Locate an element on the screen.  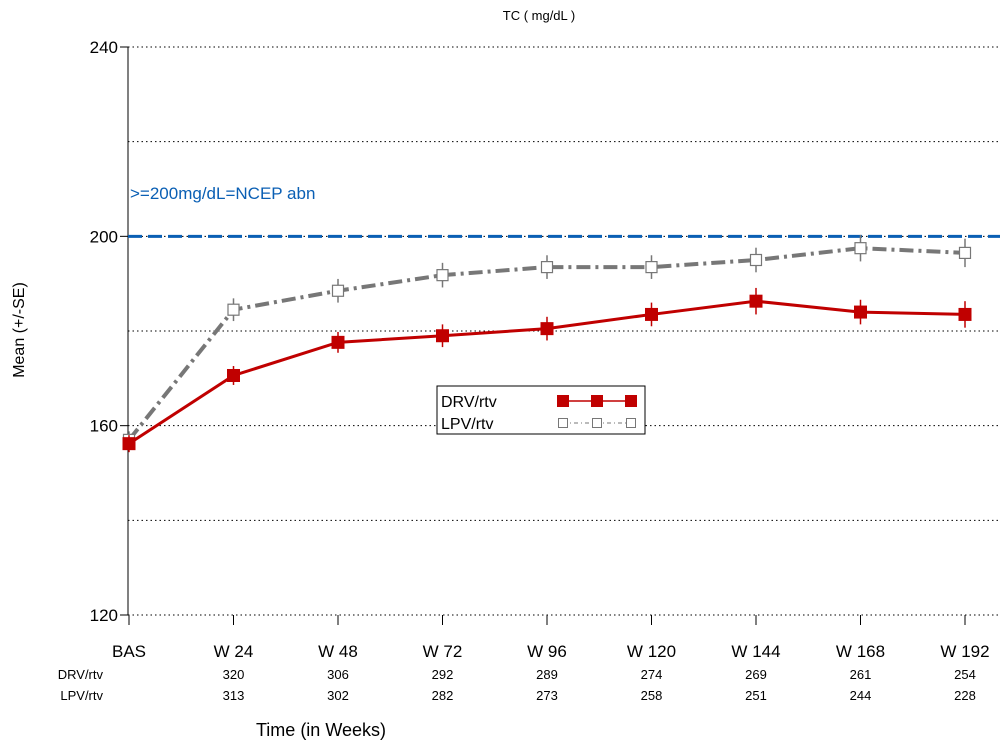
x-tick-label: BAS is located at coordinates (129, 651).